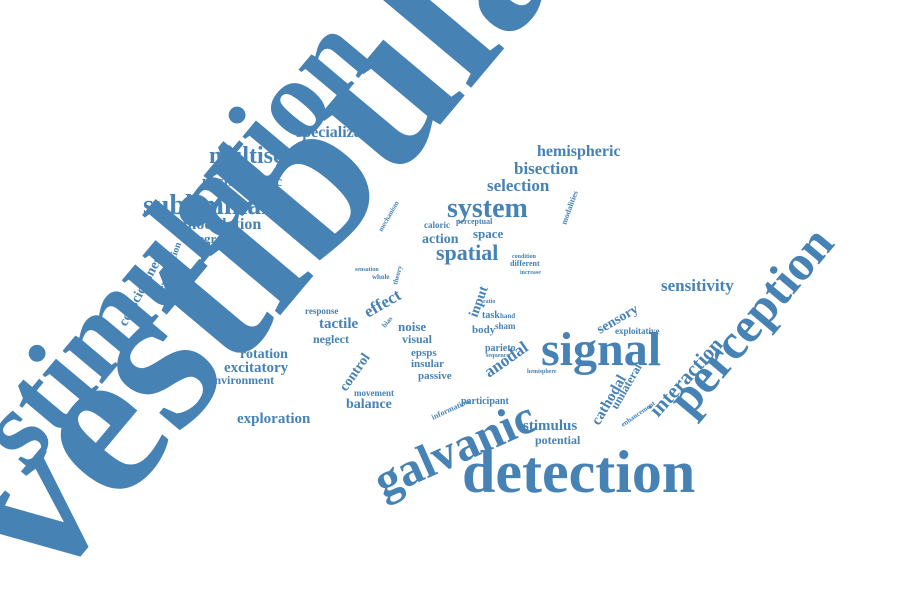 This screenshot has width=900, height=604. Describe the element at coordinates (505, 326) in the screenshot. I see `word-sham: sham` at that location.